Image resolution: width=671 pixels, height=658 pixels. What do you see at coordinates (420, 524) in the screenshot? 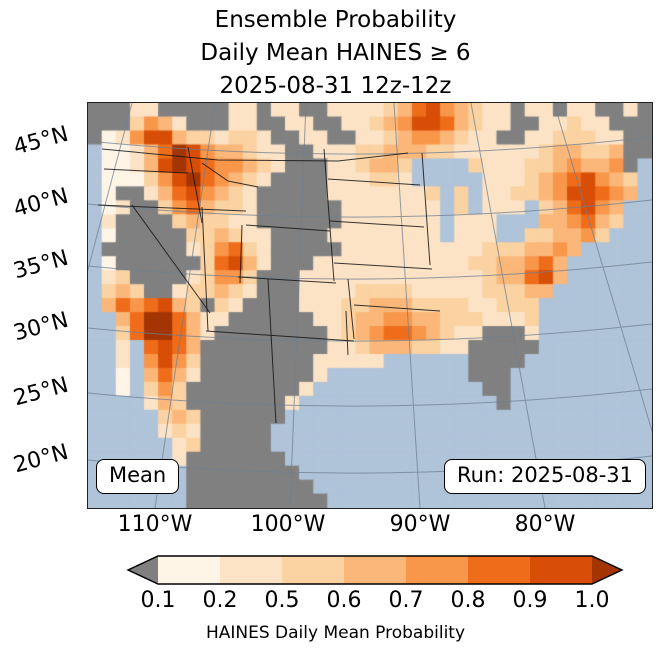
I see `lon-tick-label: 90°W` at bounding box center [420, 524].